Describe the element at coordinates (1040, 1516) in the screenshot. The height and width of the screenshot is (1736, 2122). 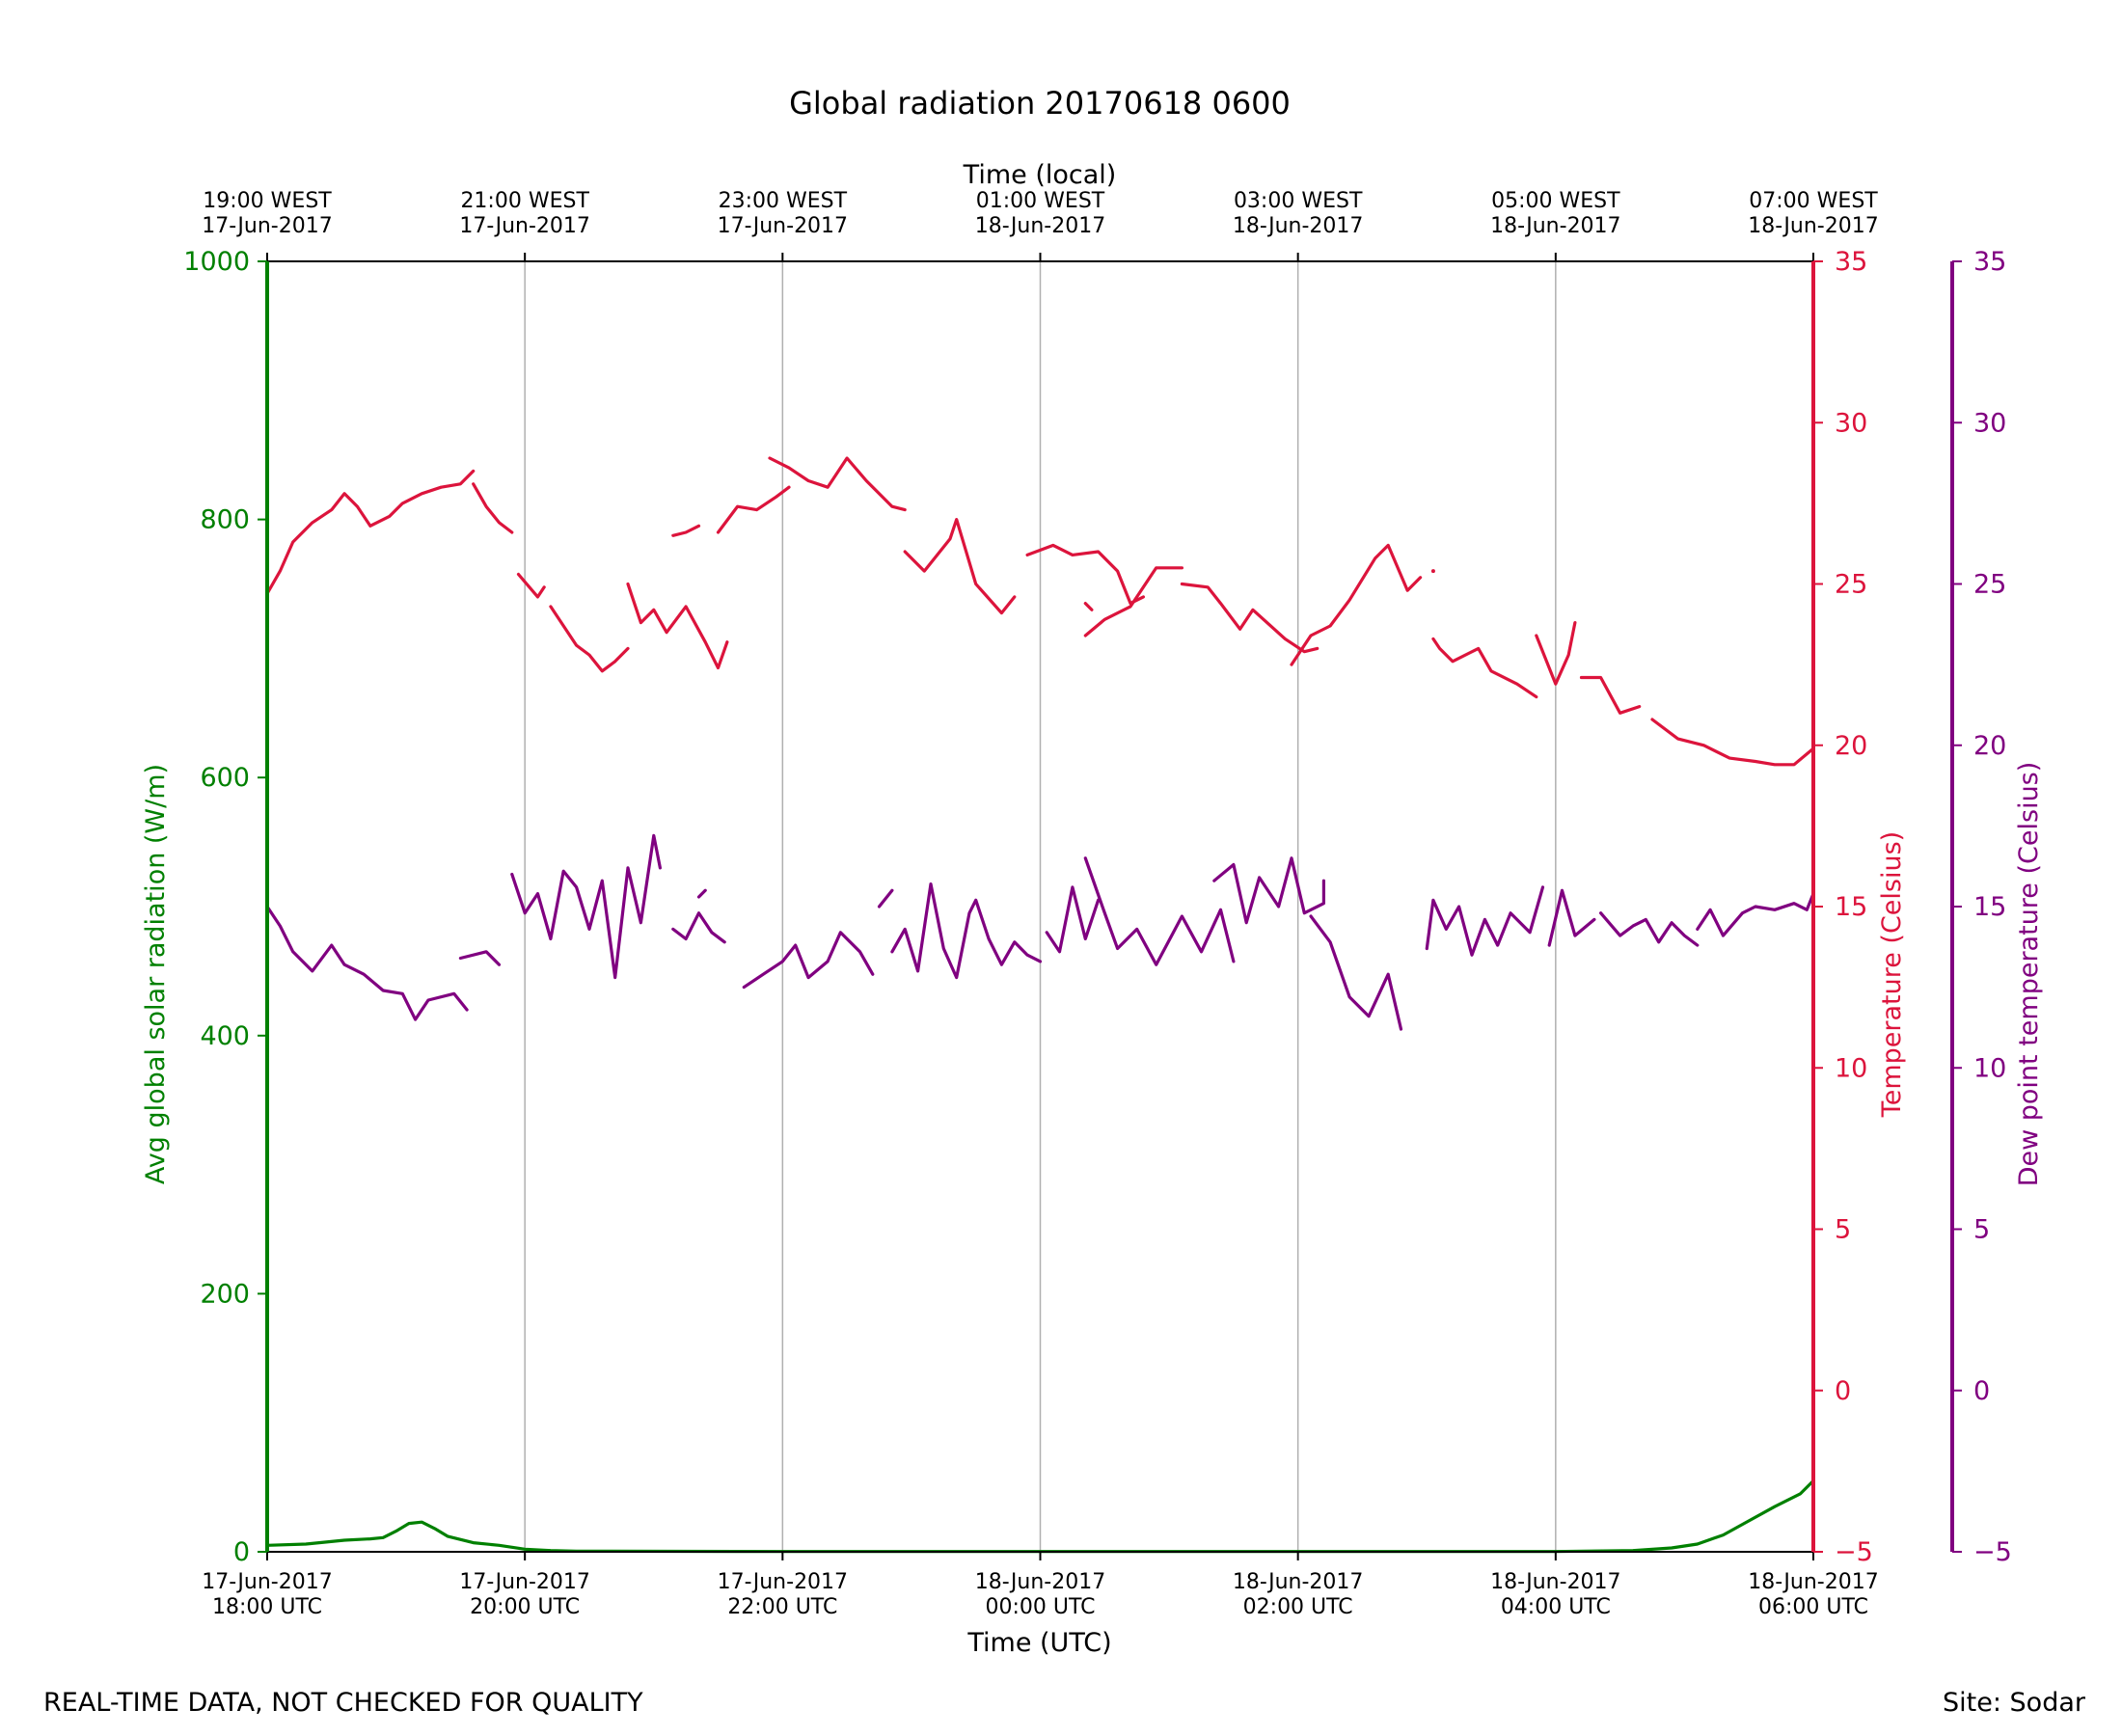
I see `series-line-radiation` at that location.